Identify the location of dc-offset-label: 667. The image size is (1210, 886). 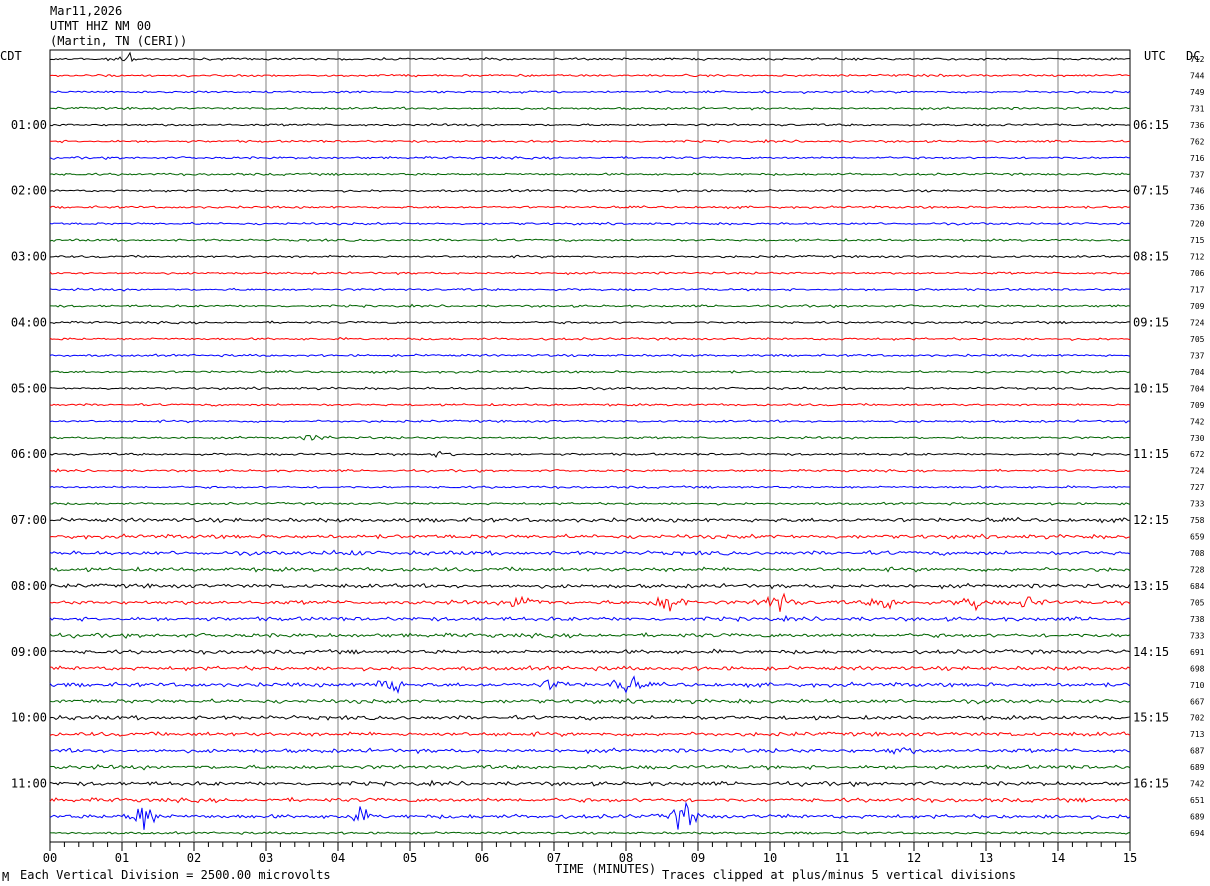
(1197, 701).